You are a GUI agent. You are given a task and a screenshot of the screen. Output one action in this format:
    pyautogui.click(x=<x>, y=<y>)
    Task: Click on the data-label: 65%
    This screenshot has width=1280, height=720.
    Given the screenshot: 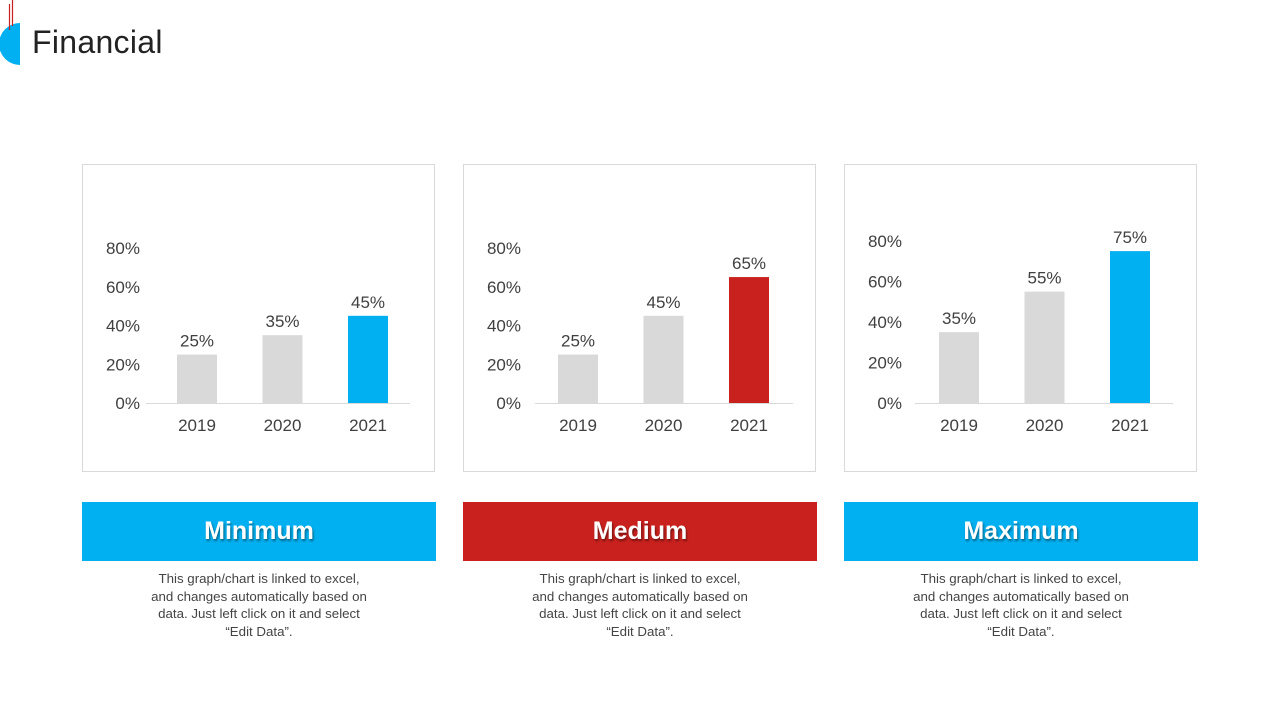 What is the action you would take?
    pyautogui.click(x=749, y=263)
    